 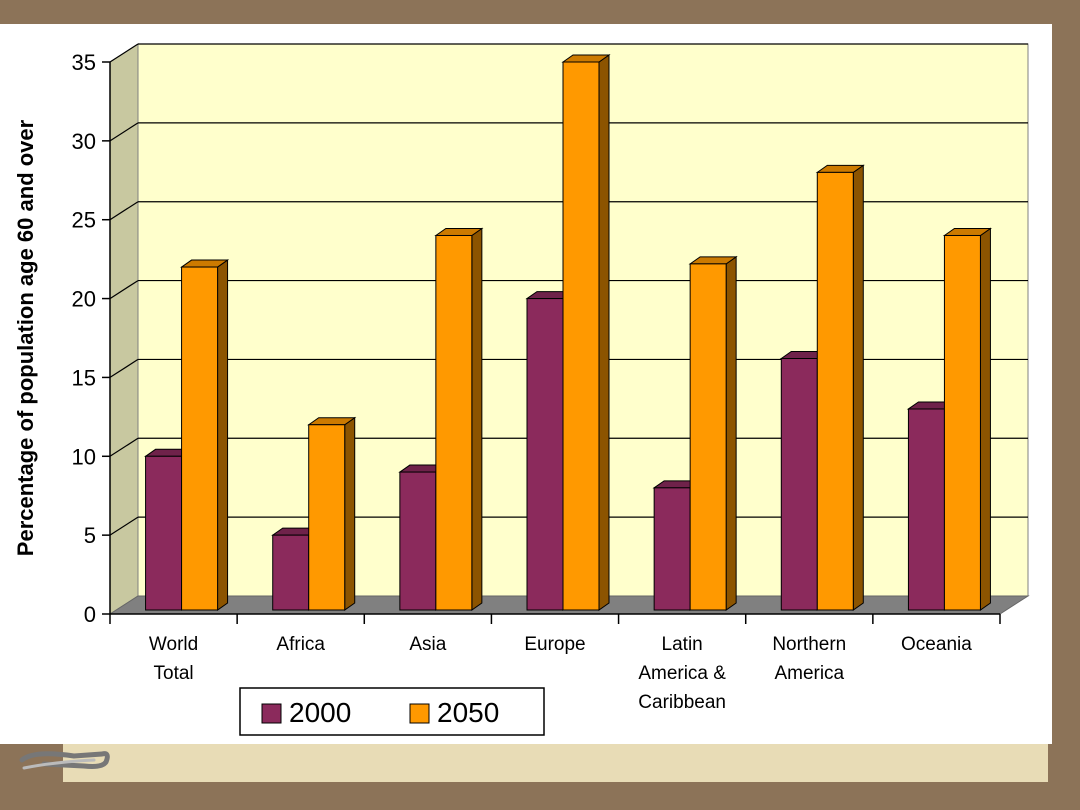 I want to click on x-tick-label: America &, so click(x=682, y=673).